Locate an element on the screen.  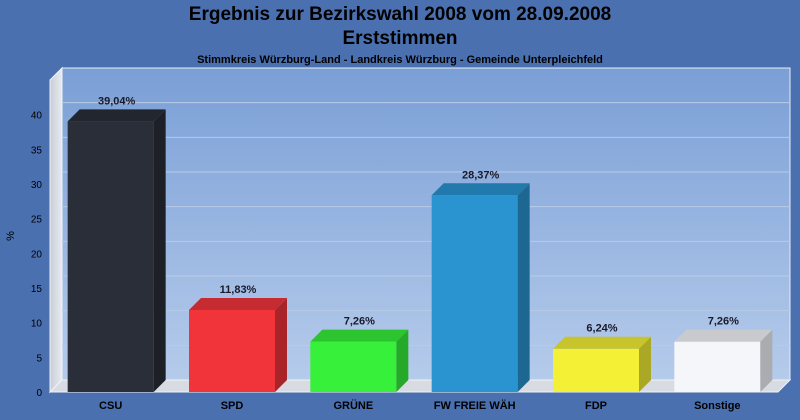
bar-fdp: 6,24% is located at coordinates (602, 357).